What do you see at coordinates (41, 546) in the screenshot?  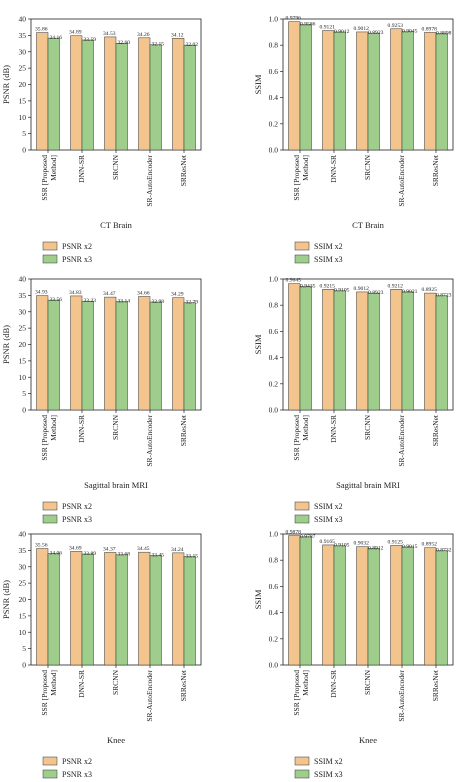 I see `data-label: 35.56` at bounding box center [41, 546].